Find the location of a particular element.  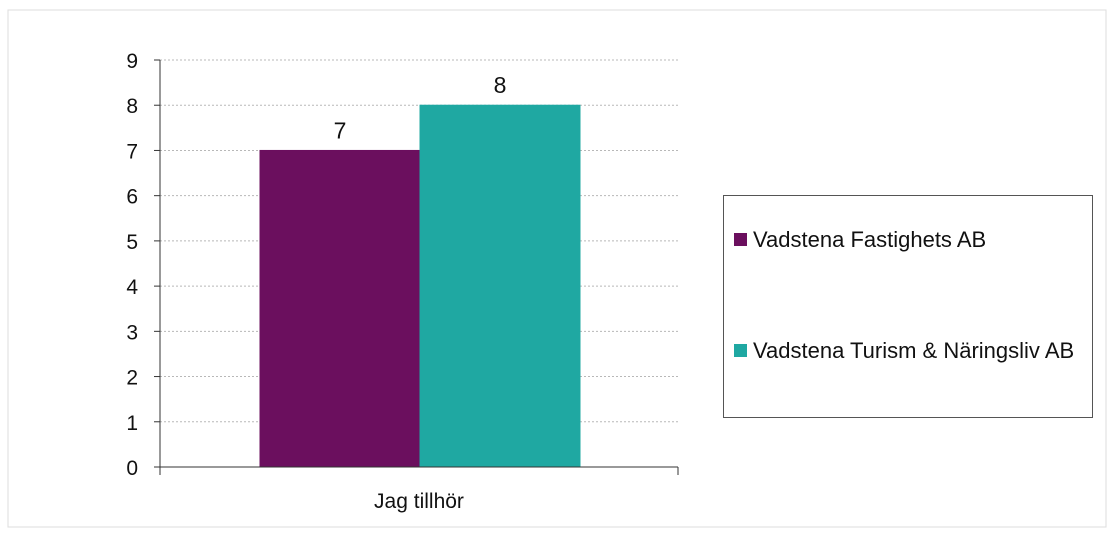

y-tick-label: 8 is located at coordinates (132, 106).